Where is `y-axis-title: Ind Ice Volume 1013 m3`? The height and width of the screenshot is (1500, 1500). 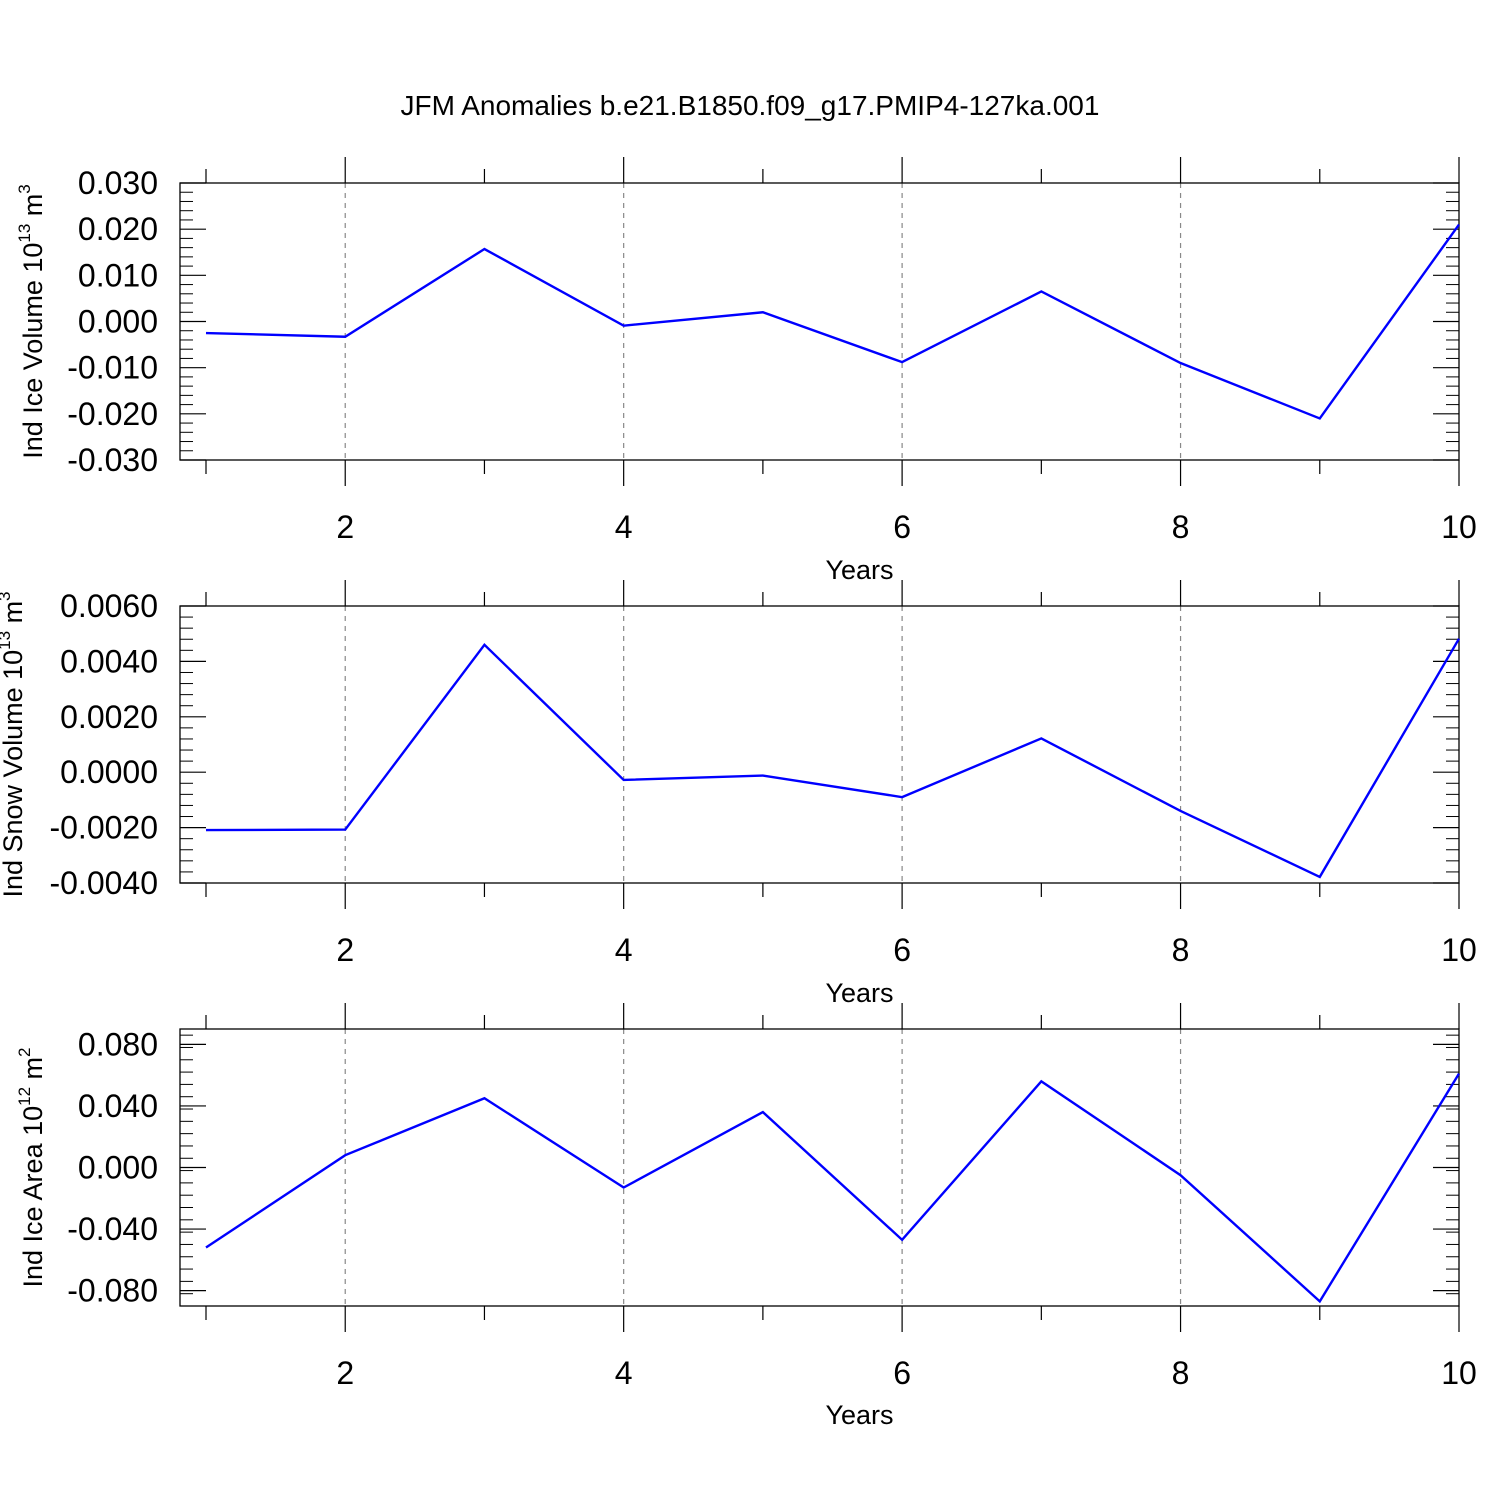 y-axis-title: Ind Ice Volume 1013 m3 is located at coordinates (31, 321).